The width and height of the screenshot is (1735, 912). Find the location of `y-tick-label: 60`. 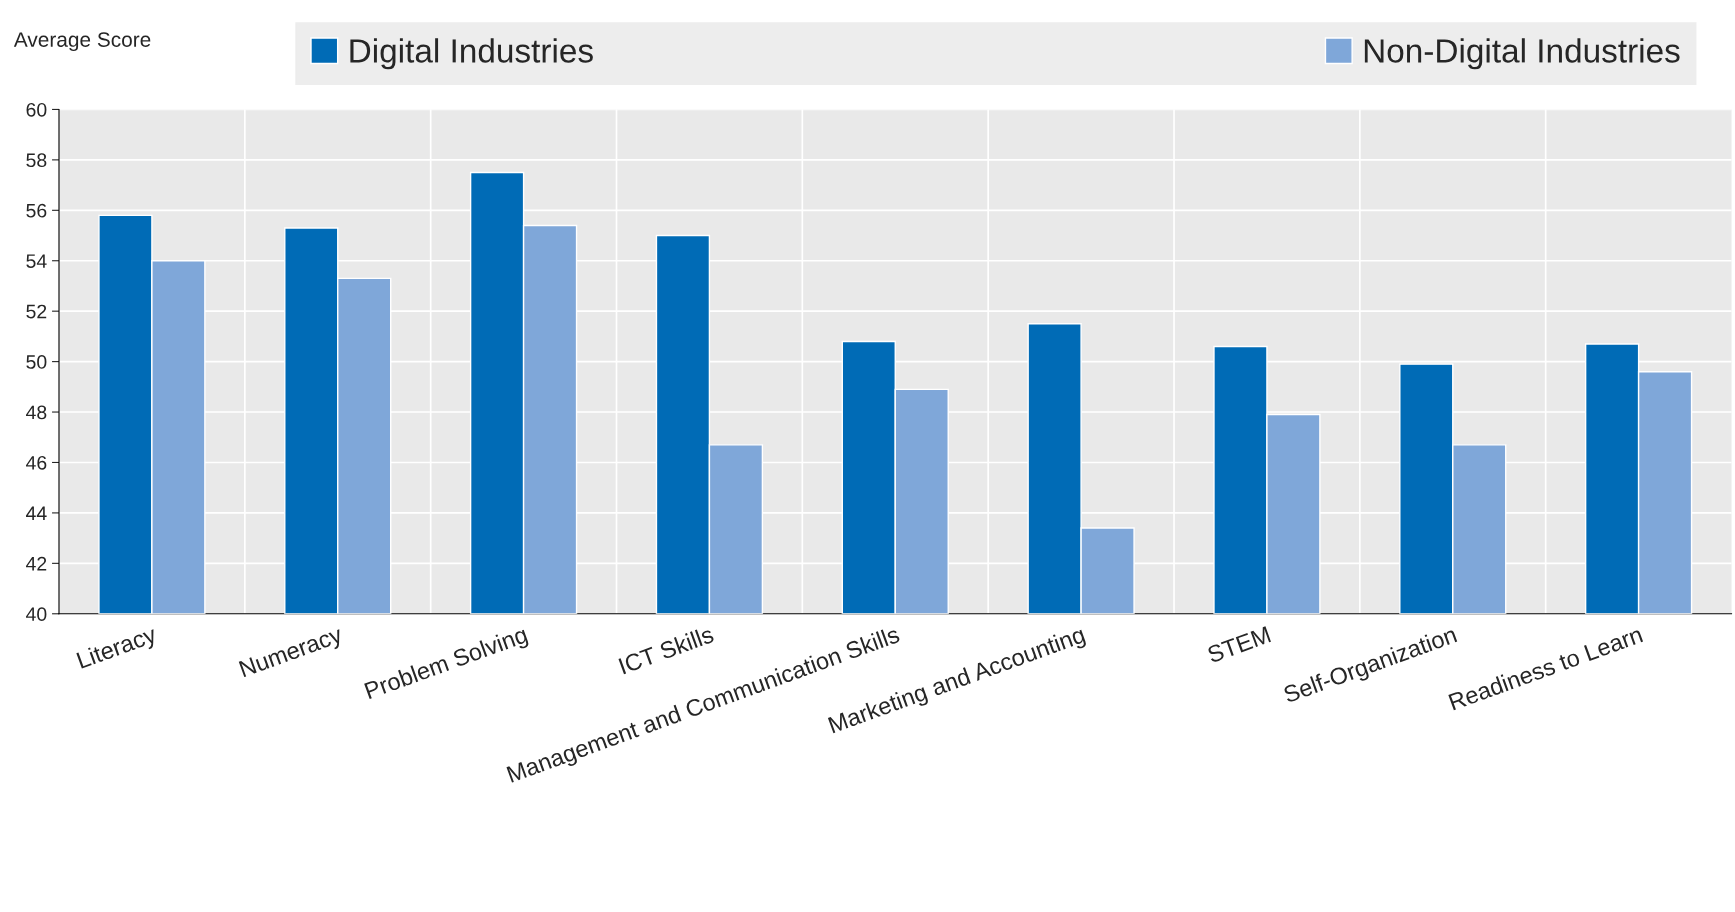

y-tick-label: 60 is located at coordinates (36, 109).